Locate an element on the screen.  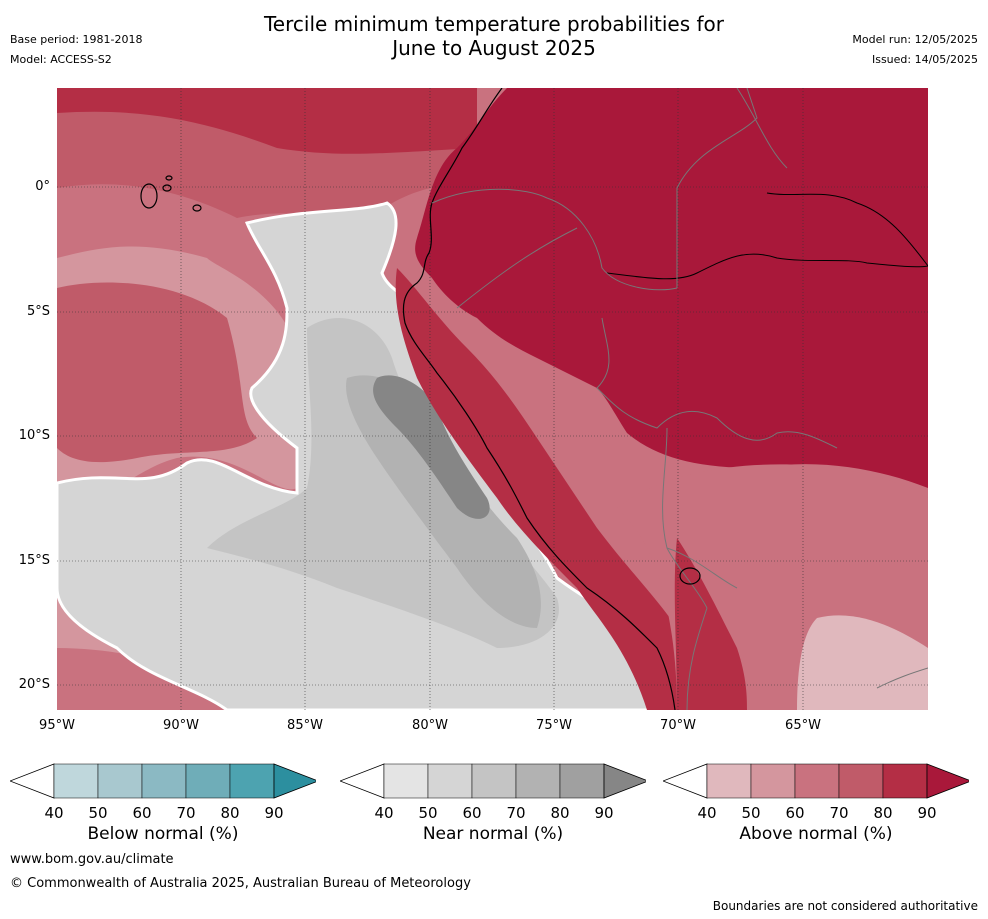
lat-label-5s: 5°S is located at coordinates (38, 311).